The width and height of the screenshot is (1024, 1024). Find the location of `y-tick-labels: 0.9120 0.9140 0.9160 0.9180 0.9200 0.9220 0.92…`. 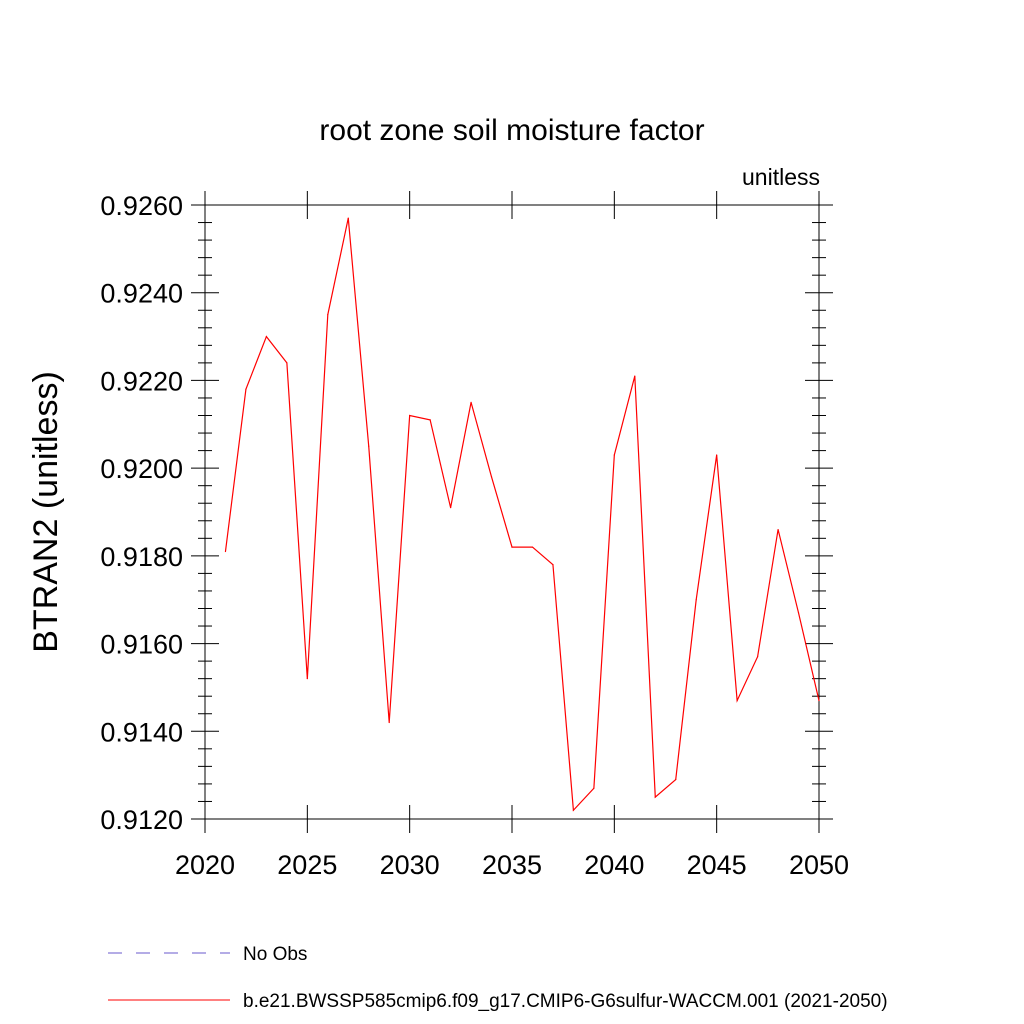

y-tick-labels: 0.9120 0.9140 0.9160 0.9180 0.9200 0.9220 0.92… is located at coordinates (141, 513).